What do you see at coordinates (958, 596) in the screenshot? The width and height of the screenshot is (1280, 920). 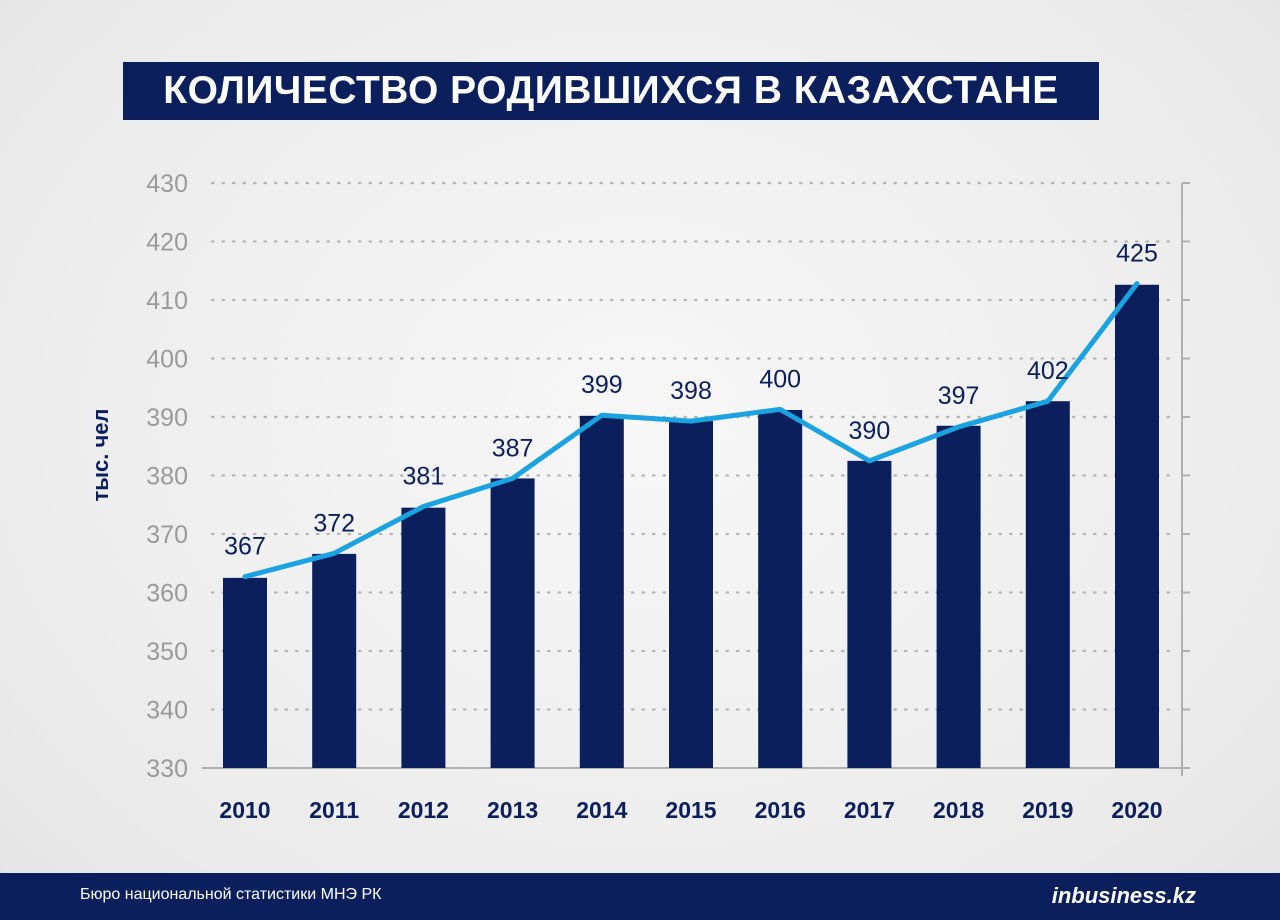 I see `bar-2018` at bounding box center [958, 596].